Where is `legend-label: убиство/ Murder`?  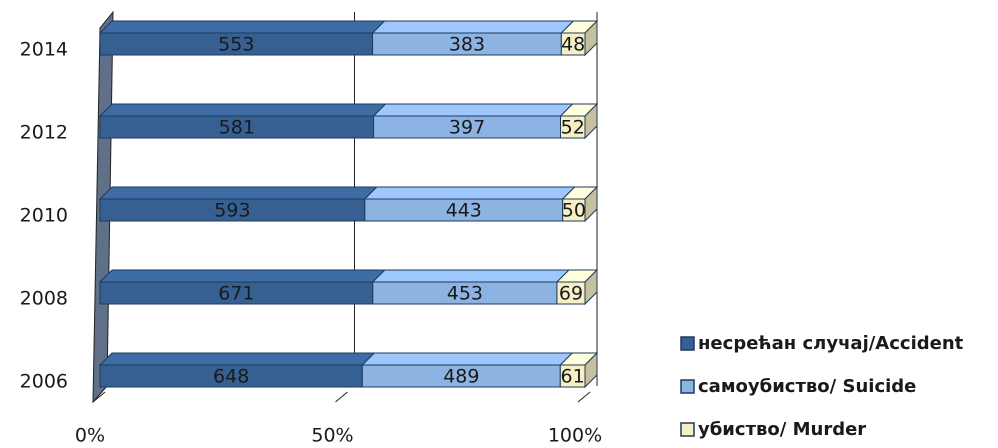 legend-label: убиство/ Murder is located at coordinates (782, 429).